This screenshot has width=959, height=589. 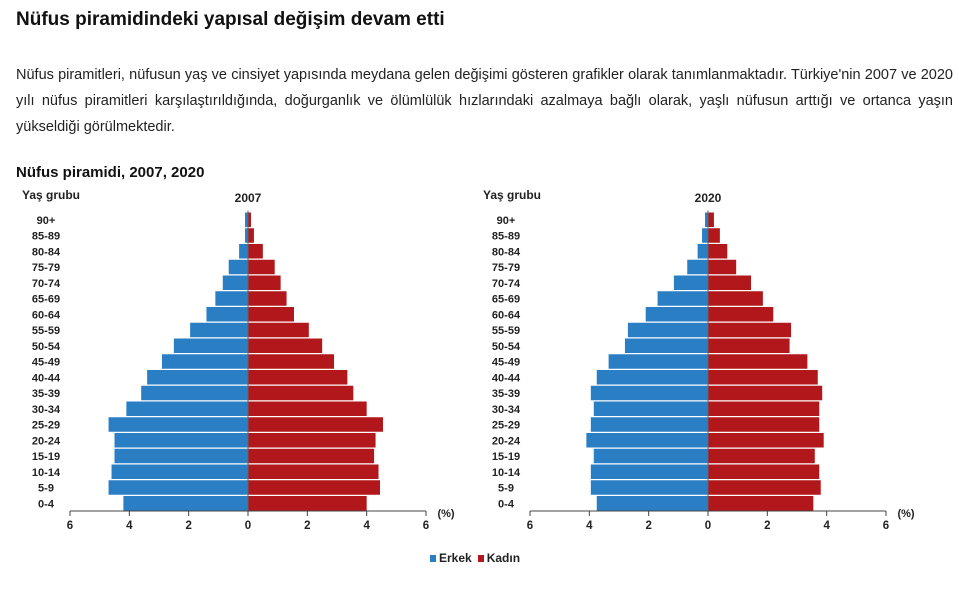 What do you see at coordinates (445, 514) in the screenshot?
I see `x-axis-unit-2007: (%)` at bounding box center [445, 514].